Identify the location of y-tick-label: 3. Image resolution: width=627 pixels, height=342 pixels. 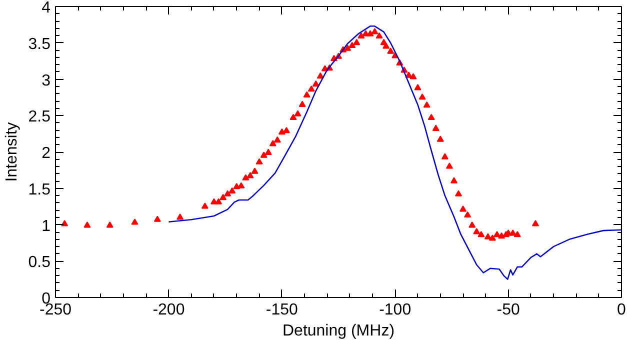
(46, 81).